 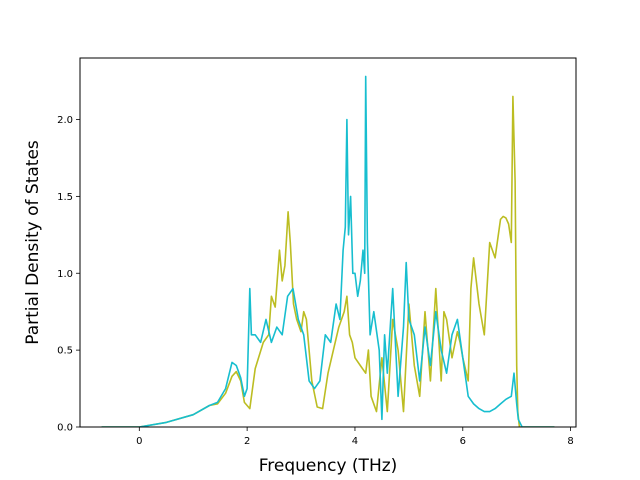 I want to click on x-tick-label: 2, so click(x=247, y=441).